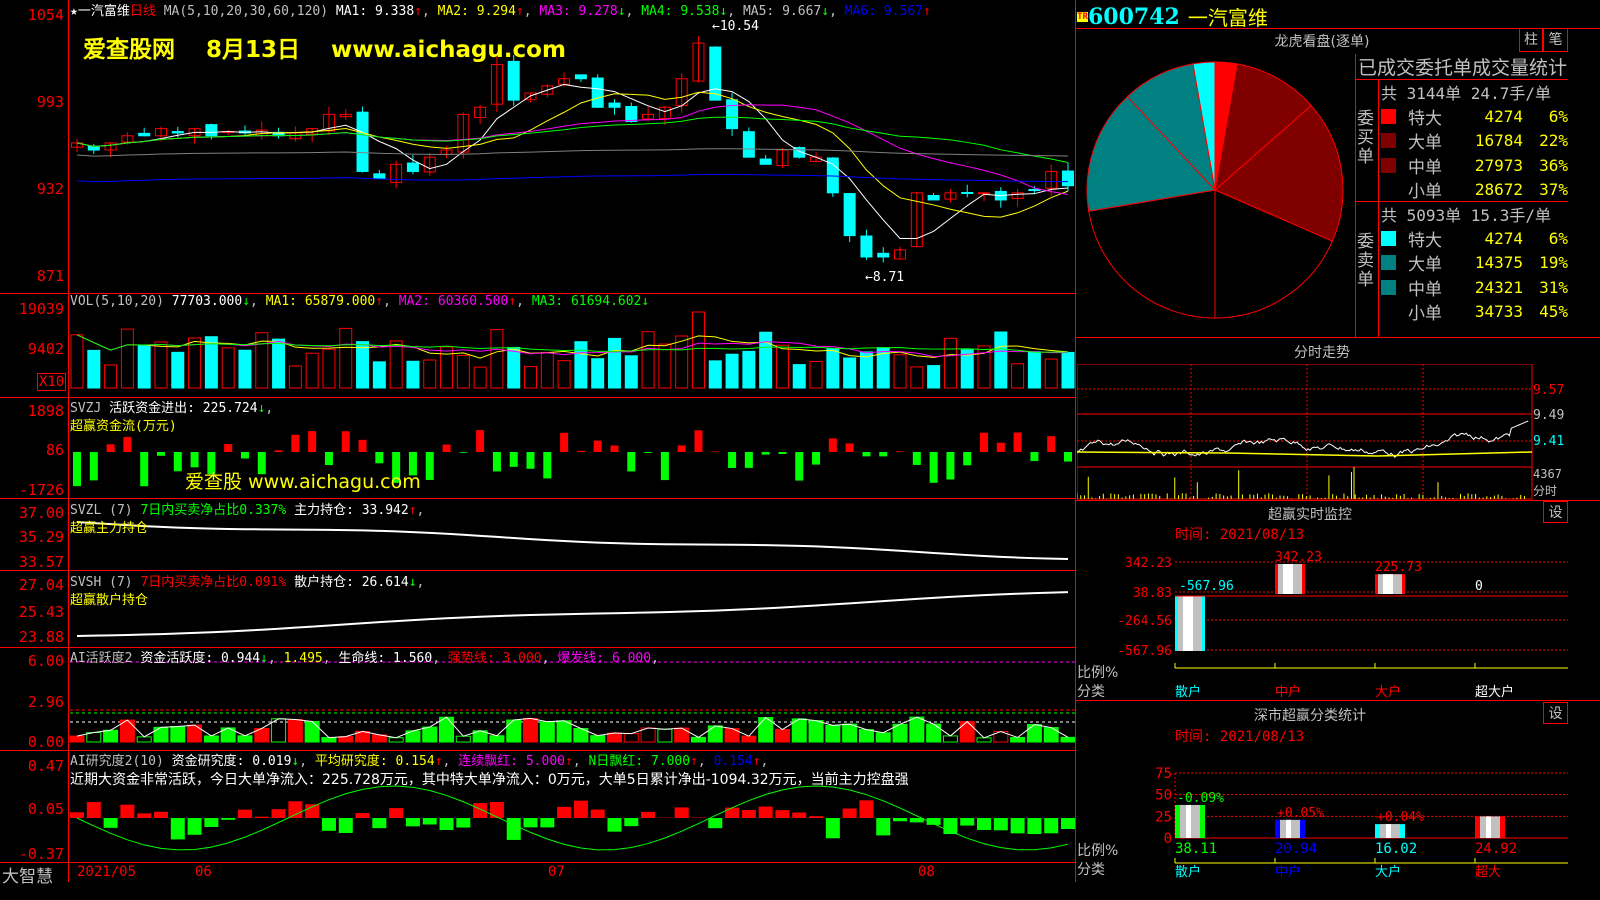 The image size is (1600, 900). I want to click on order-pct: 45%, so click(1553, 312).